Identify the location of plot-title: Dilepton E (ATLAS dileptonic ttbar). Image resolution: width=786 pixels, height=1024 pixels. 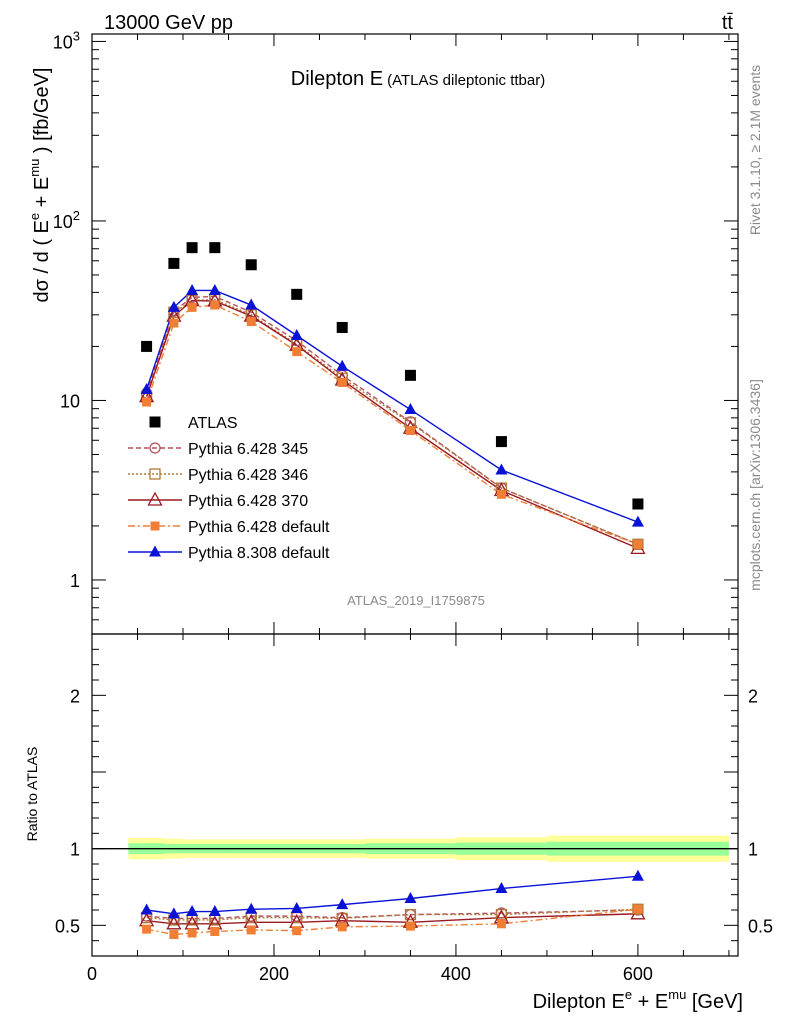
(418, 79).